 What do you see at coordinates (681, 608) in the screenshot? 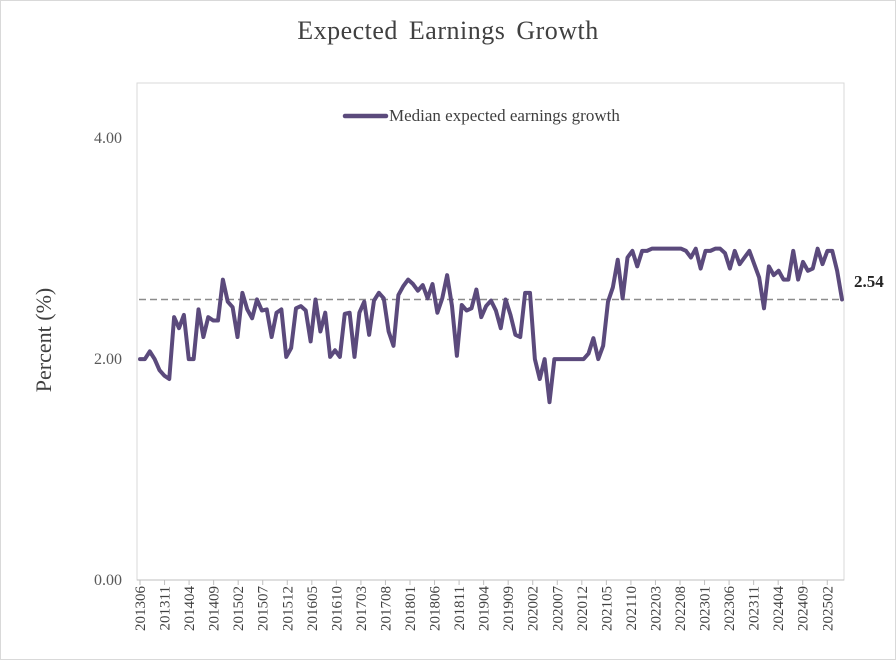
I see `x-tick-label: 202208` at bounding box center [681, 608].